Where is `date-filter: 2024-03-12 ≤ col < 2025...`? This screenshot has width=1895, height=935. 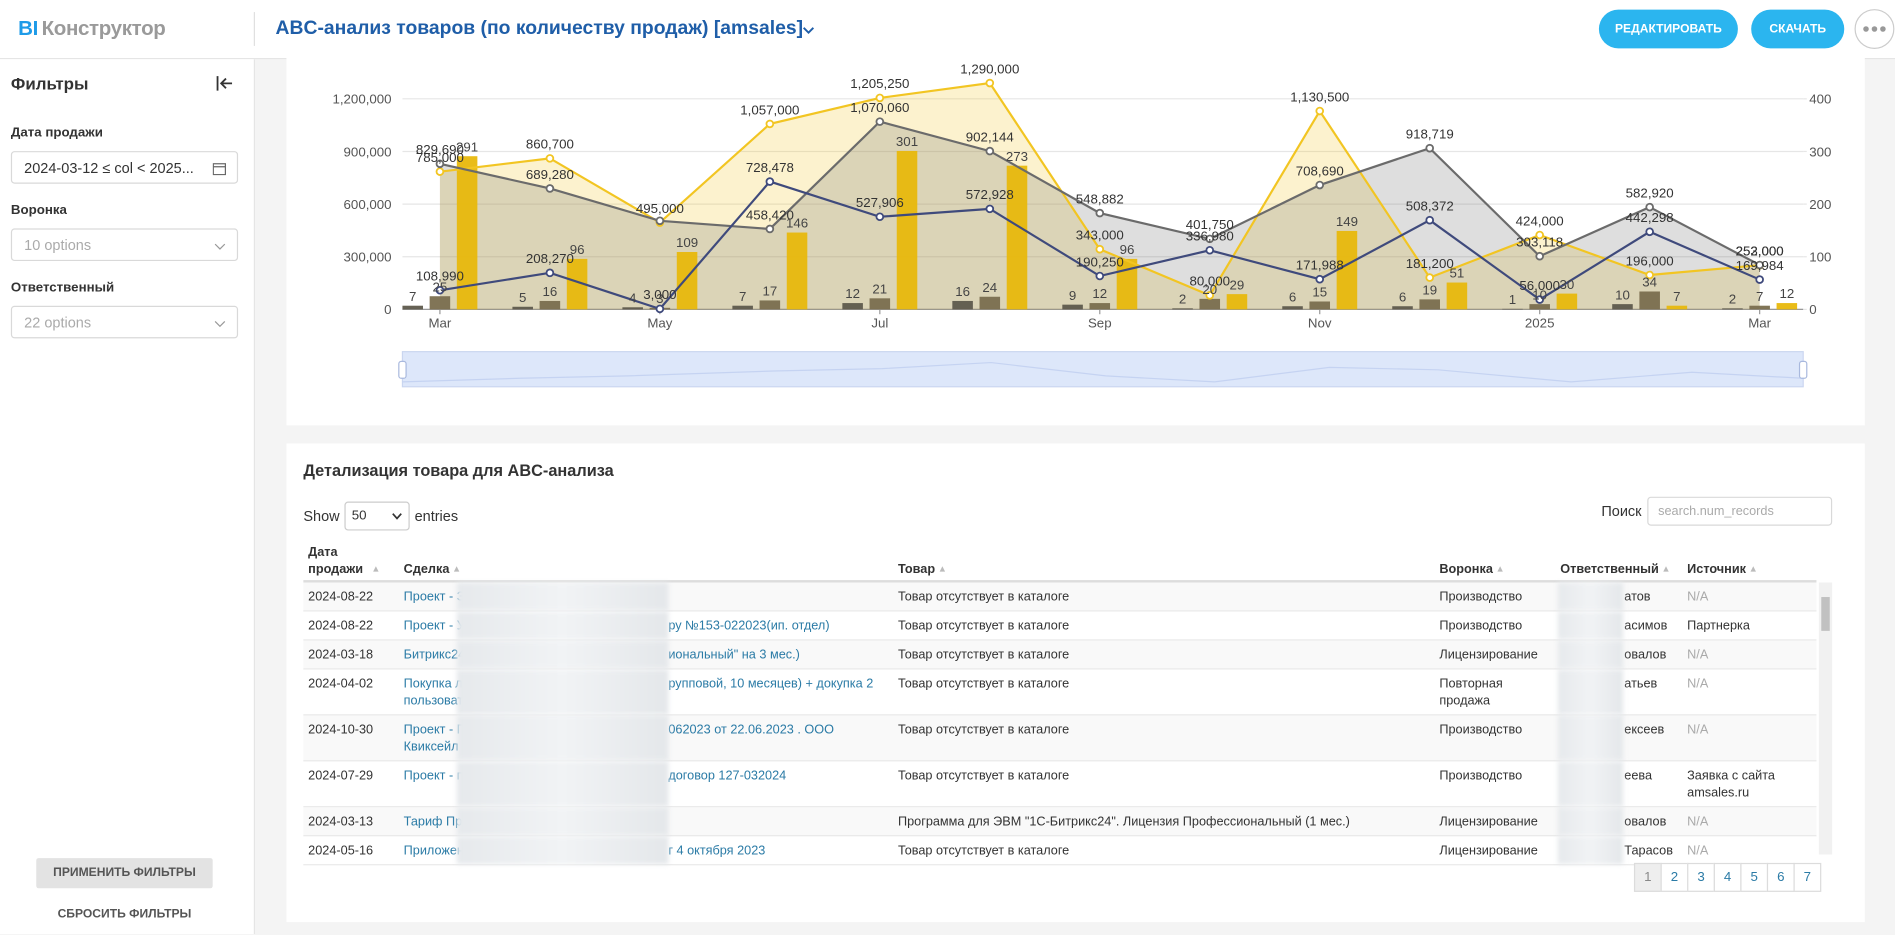
date-filter: 2024-03-12 ≤ col < 2025... is located at coordinates (124, 167).